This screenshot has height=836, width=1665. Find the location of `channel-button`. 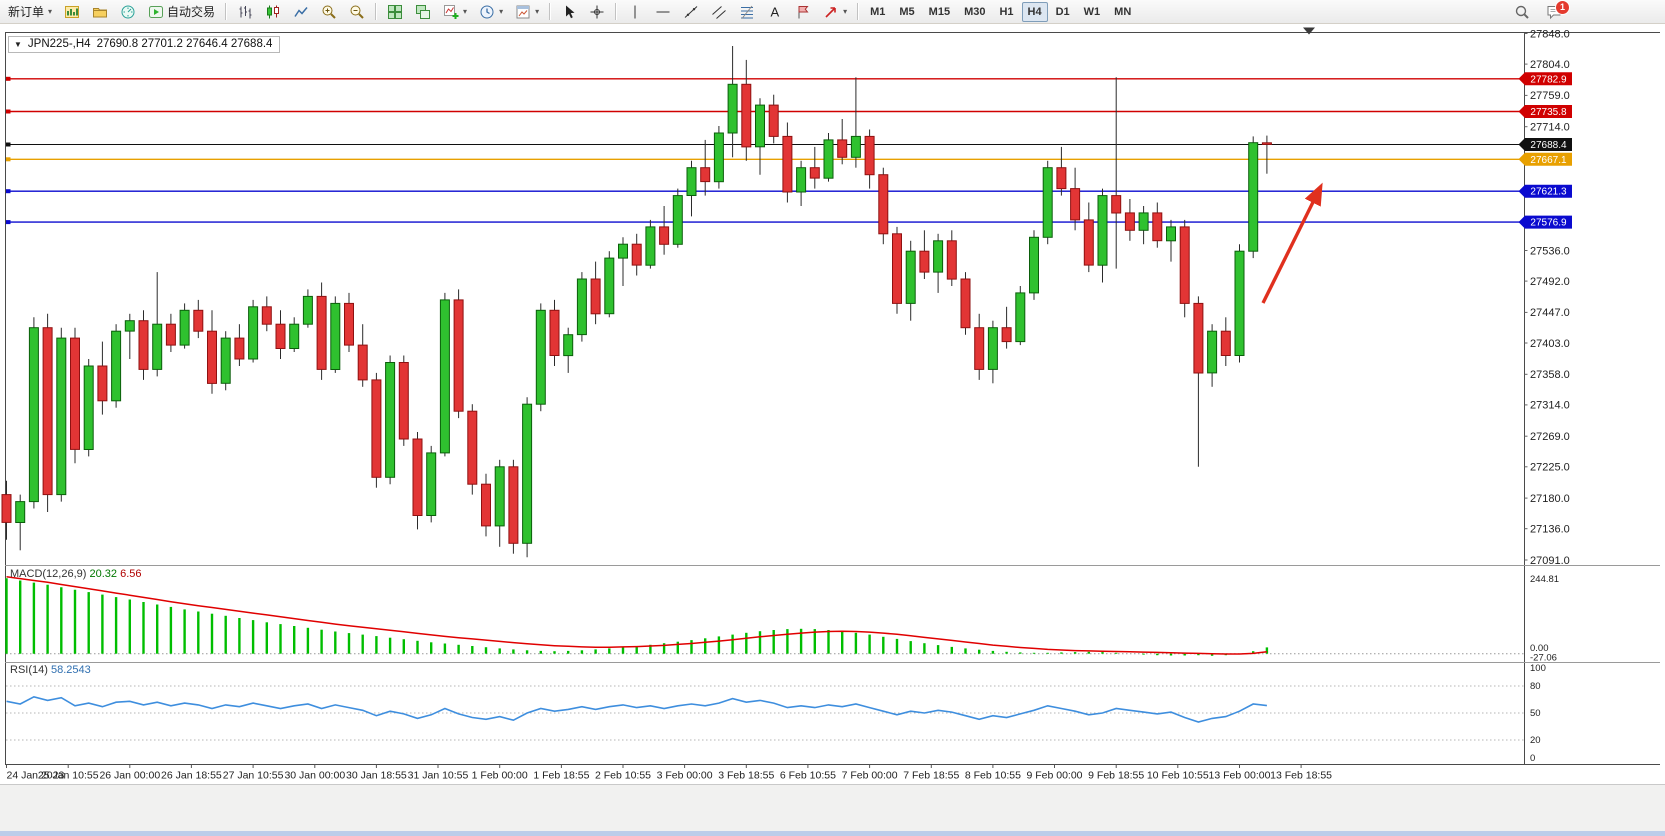

channel-button is located at coordinates (719, 12).